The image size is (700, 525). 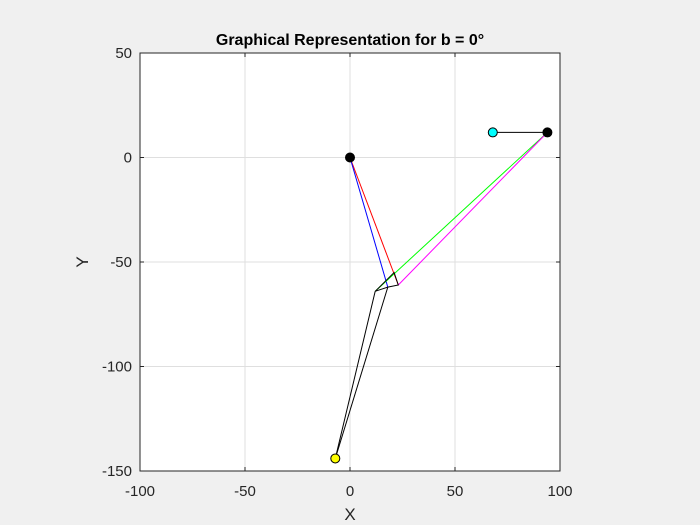 I want to click on y-tick-label: -50, so click(x=121, y=262).